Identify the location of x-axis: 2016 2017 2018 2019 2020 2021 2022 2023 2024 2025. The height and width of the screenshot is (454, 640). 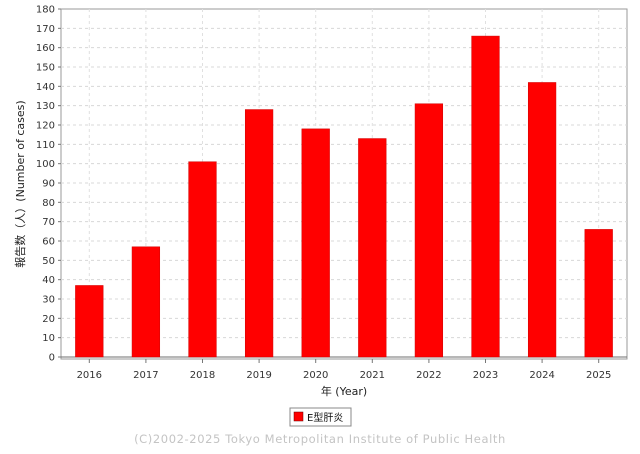
(344, 370).